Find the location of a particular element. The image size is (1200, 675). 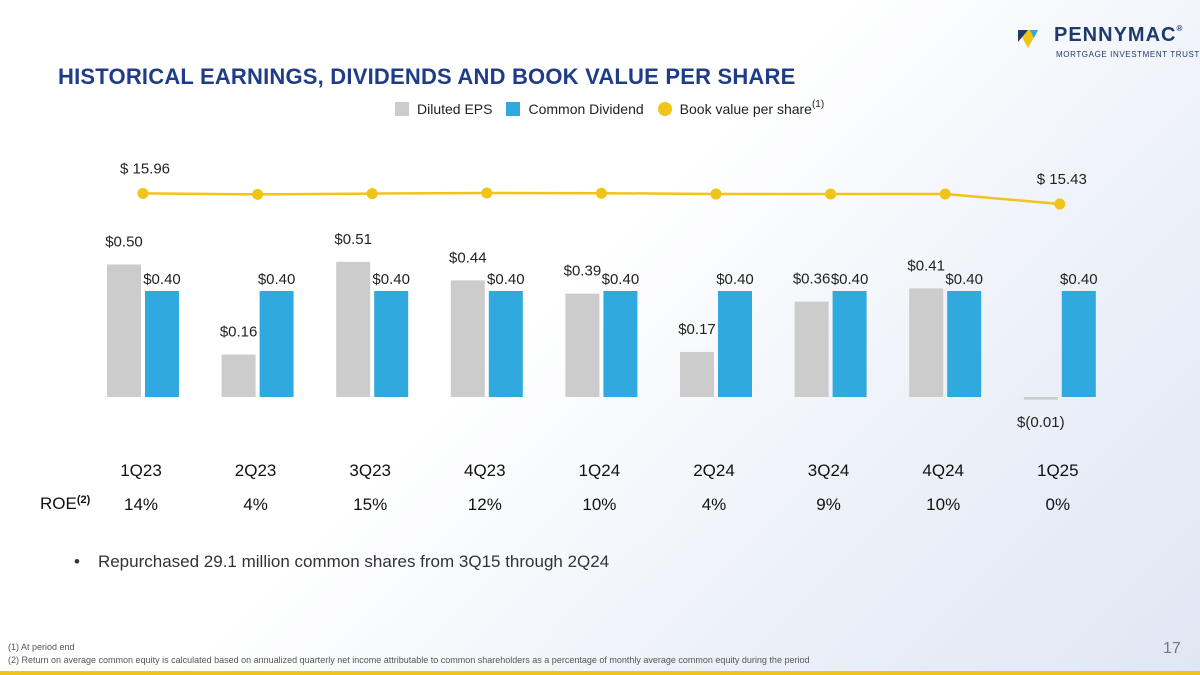

eps-data-label: $0.44 is located at coordinates (468, 257).